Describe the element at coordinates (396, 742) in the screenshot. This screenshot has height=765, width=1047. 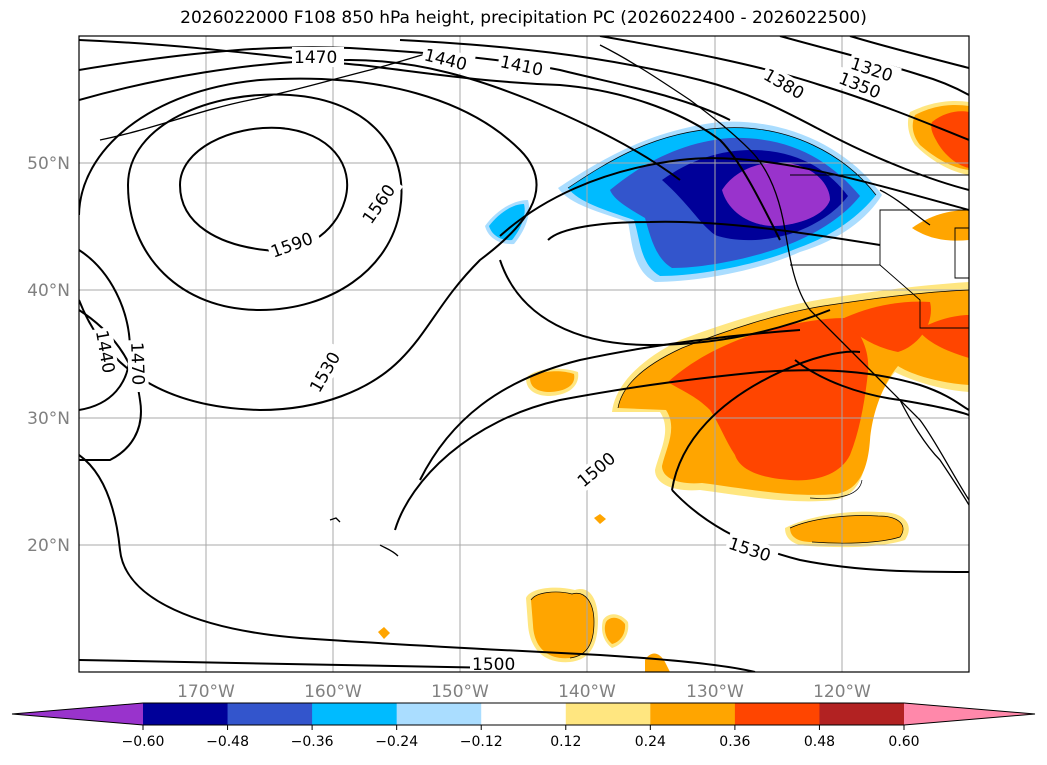
I see `colorbar-tick-label: −0.24` at that location.